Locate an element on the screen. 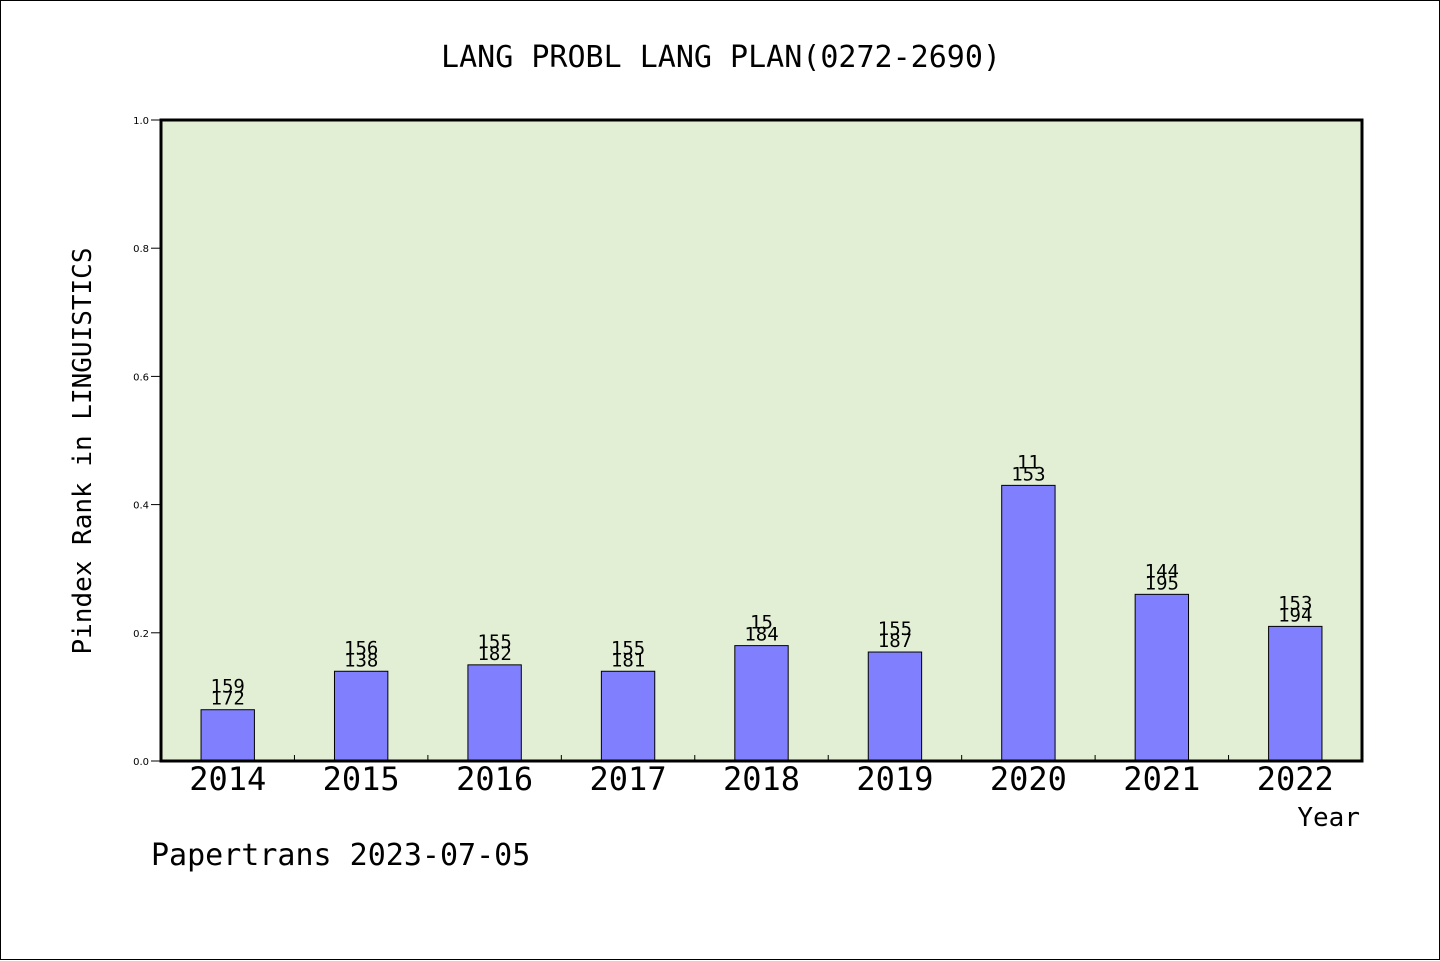 The image size is (1440, 961). data-label-bottom: 195 is located at coordinates (1162, 583).